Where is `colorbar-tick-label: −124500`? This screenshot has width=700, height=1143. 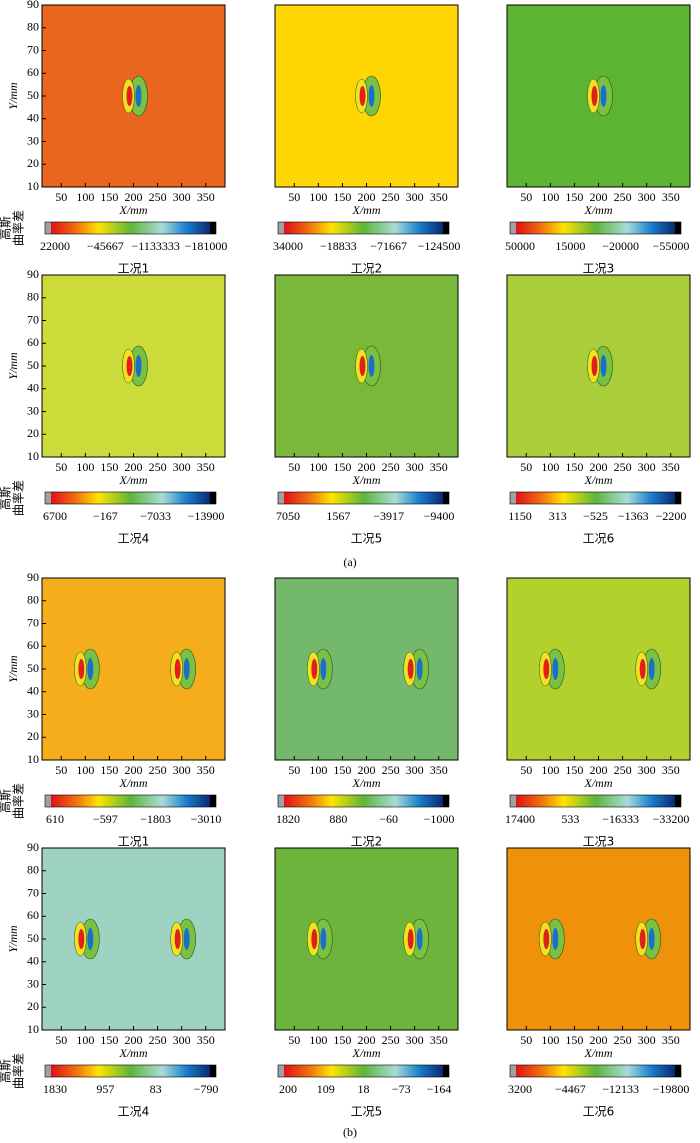
colorbar-tick-label: −124500 is located at coordinates (439, 246).